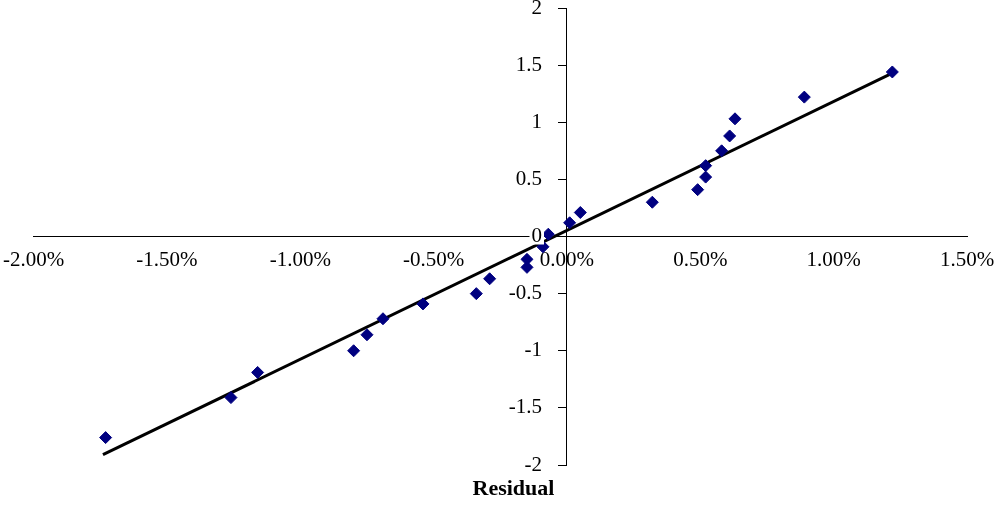 The image size is (1007, 521). What do you see at coordinates (528, 177) in the screenshot?
I see `y-tick-label: 0.5` at bounding box center [528, 177].